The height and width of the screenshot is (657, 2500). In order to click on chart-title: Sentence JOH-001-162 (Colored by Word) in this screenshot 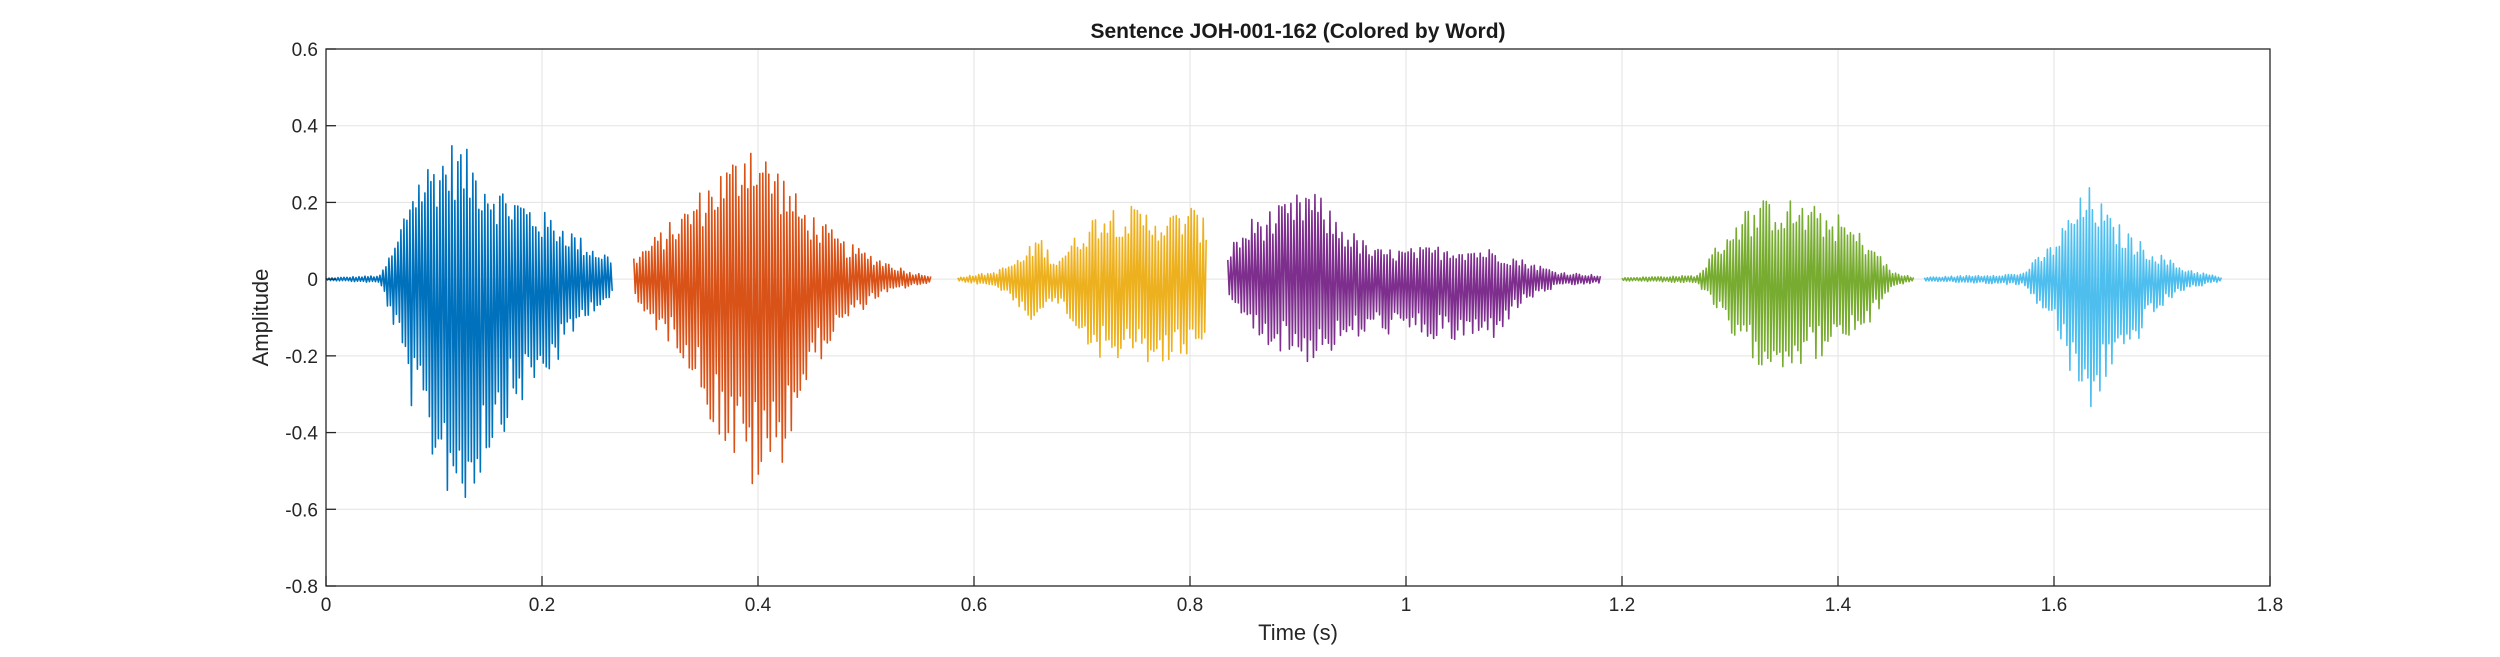, I will do `click(1297, 31)`.